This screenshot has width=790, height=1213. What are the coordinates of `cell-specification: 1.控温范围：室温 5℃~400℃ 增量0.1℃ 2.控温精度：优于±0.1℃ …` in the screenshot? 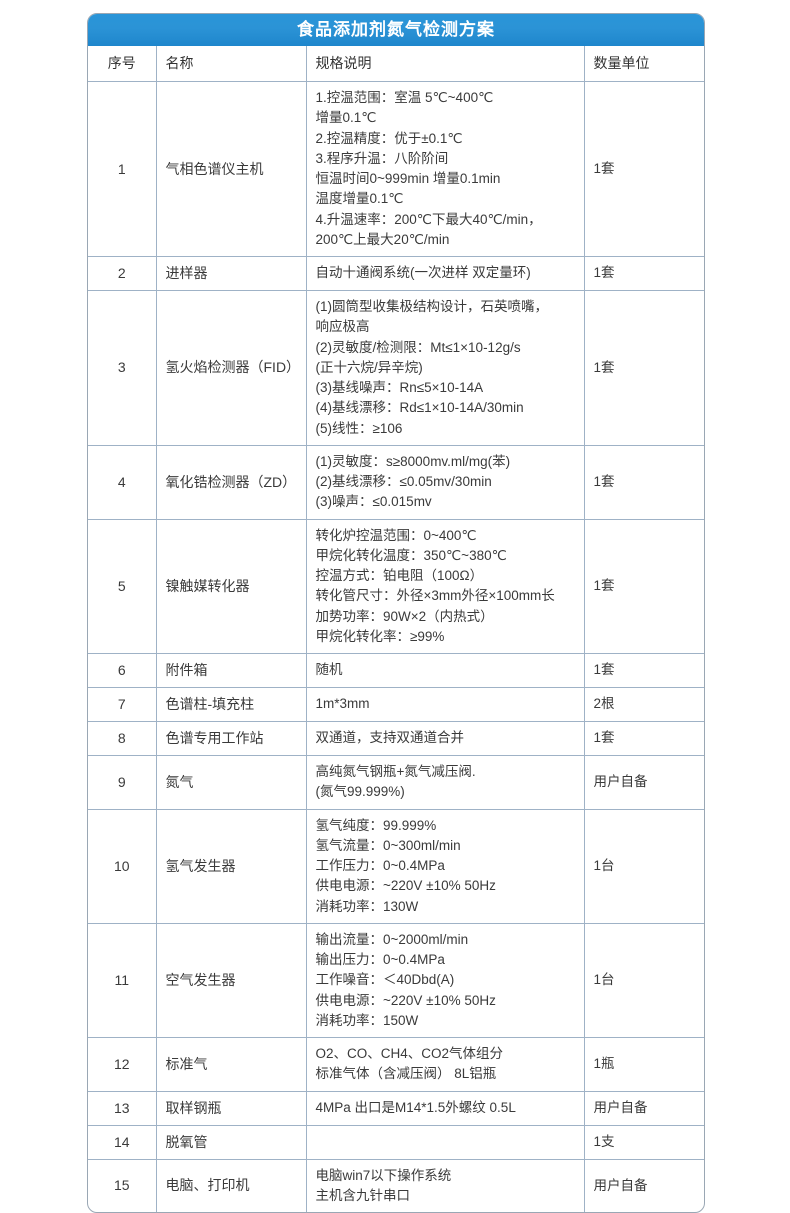 It's located at (445, 169).